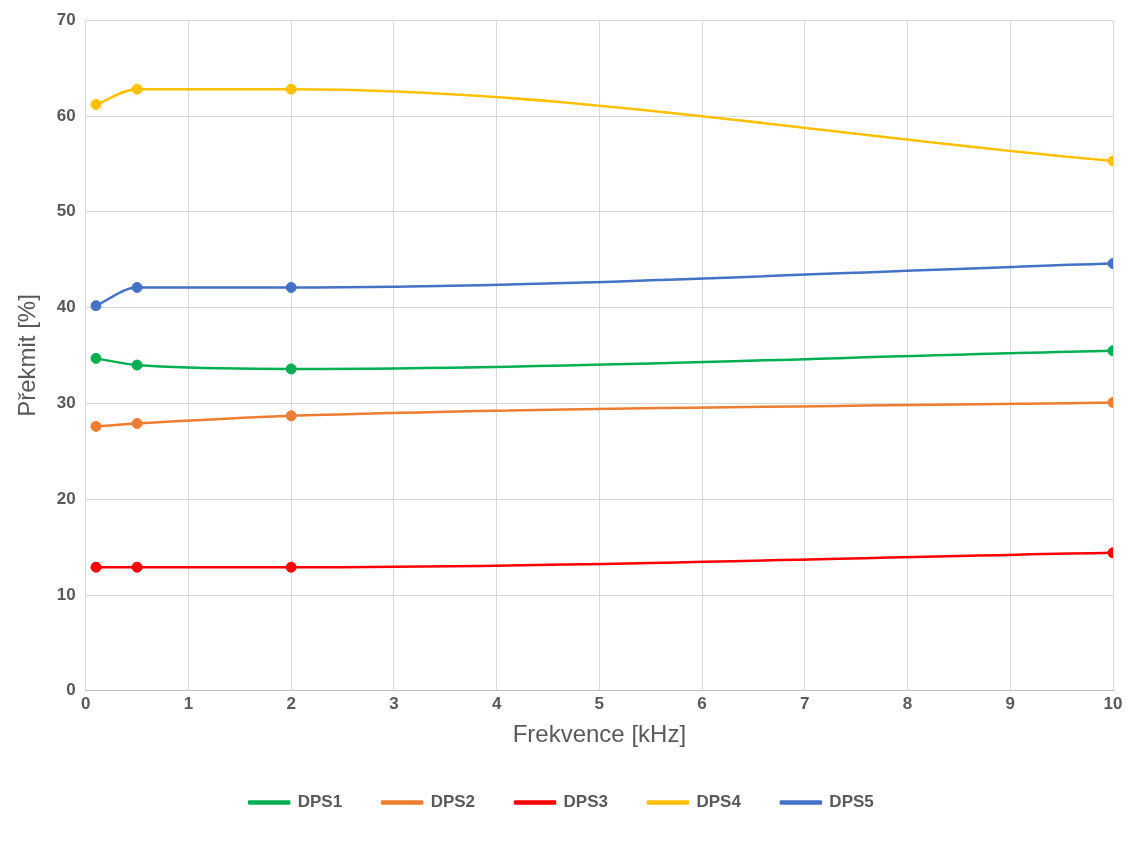 The height and width of the screenshot is (841, 1138). Describe the element at coordinates (66, 307) in the screenshot. I see `y-tick-label: 40` at that location.